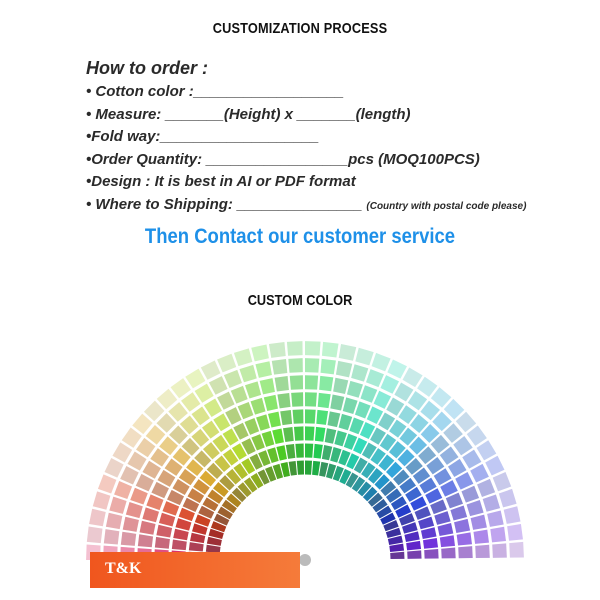  I want to click on fan-rivet, so click(305, 560).